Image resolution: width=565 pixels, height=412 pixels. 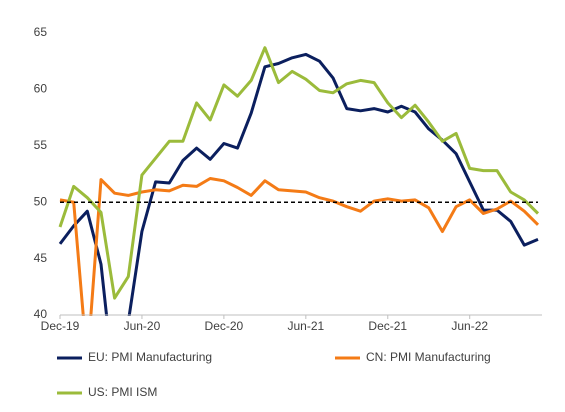 What do you see at coordinates (41, 145) in the screenshot?
I see `y-tick-label: 55` at bounding box center [41, 145].